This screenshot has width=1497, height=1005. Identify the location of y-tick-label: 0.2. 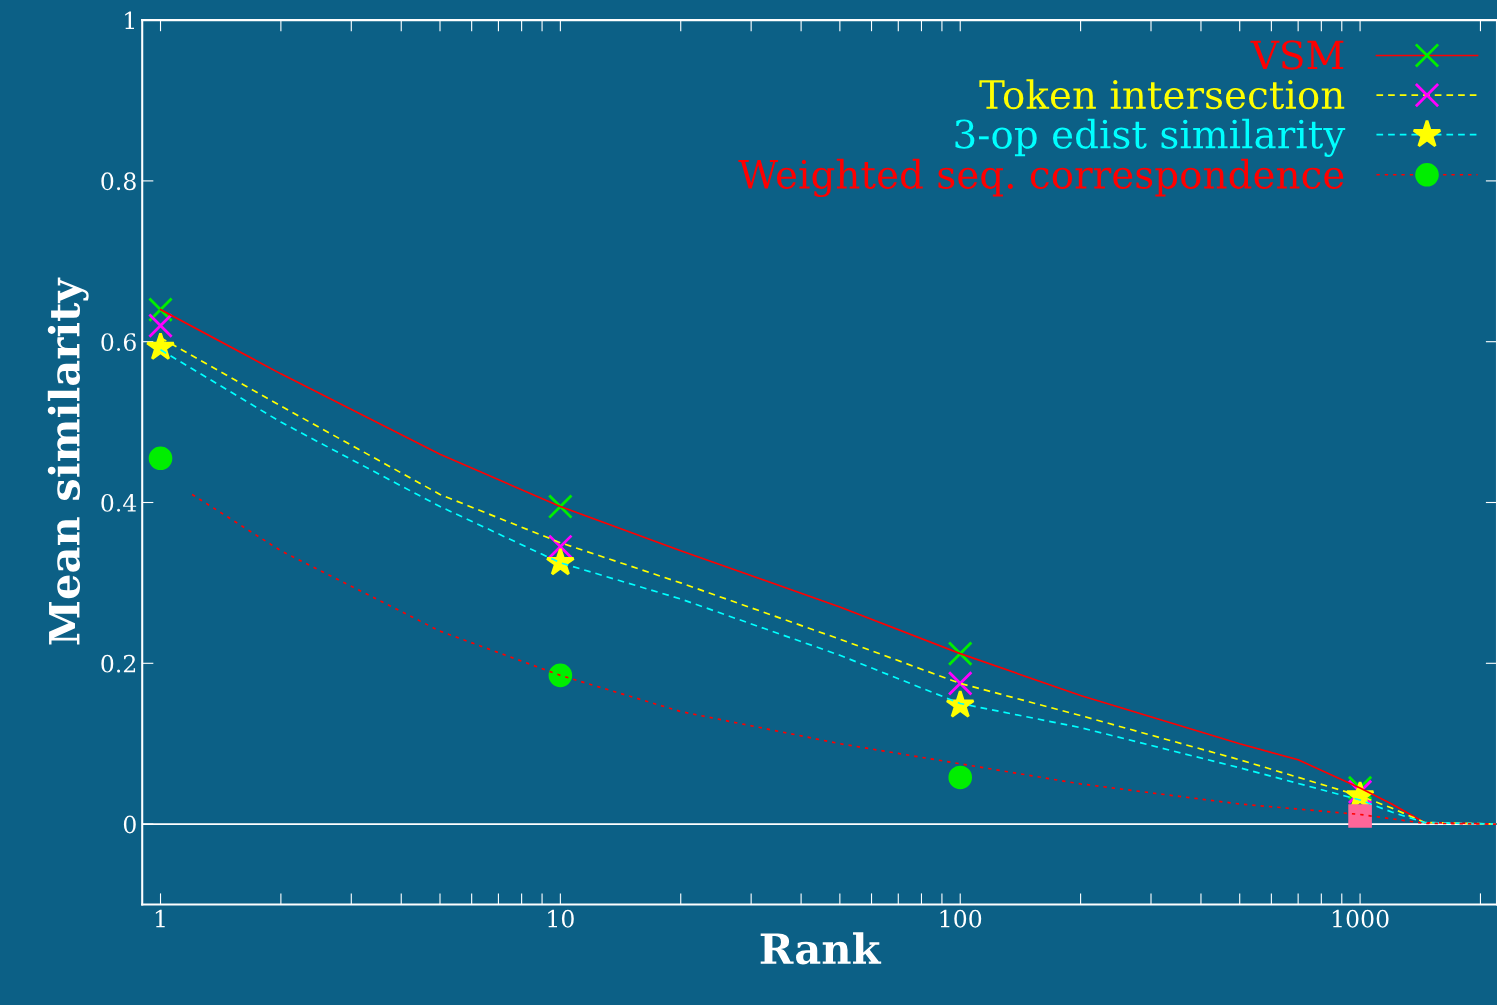
(118, 663).